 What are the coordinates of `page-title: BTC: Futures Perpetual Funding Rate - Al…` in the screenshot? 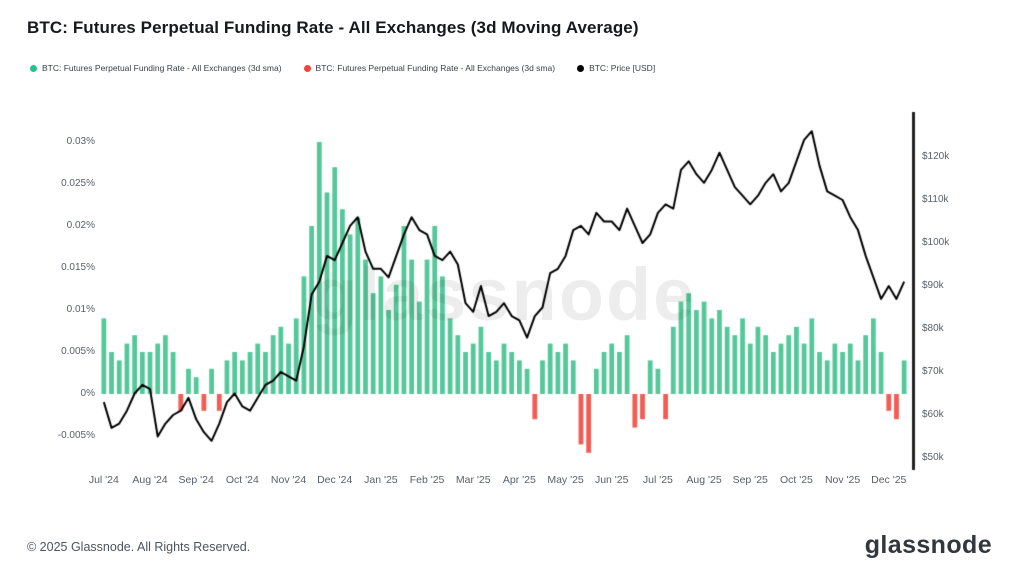 It's located at (333, 27).